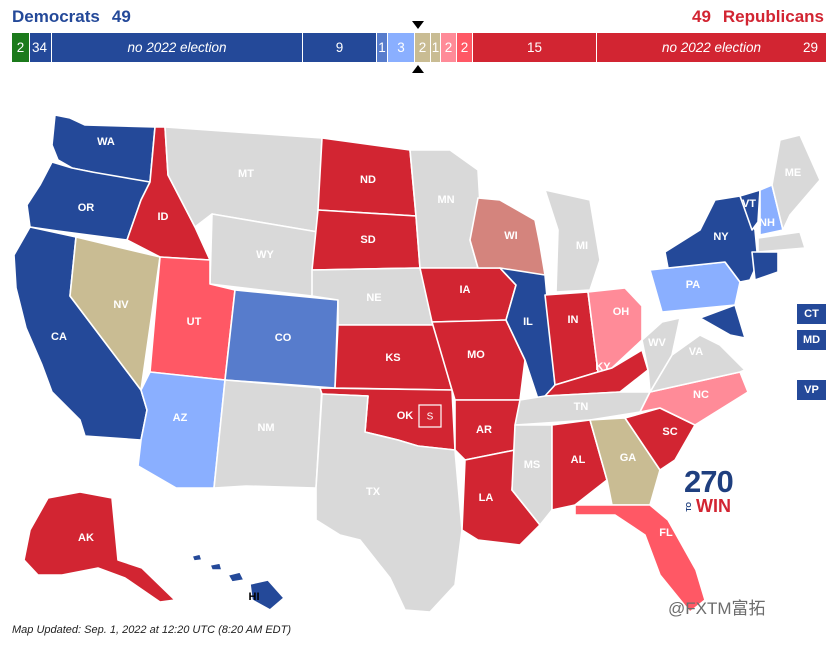  I want to click on state-nm, so click(268, 434).